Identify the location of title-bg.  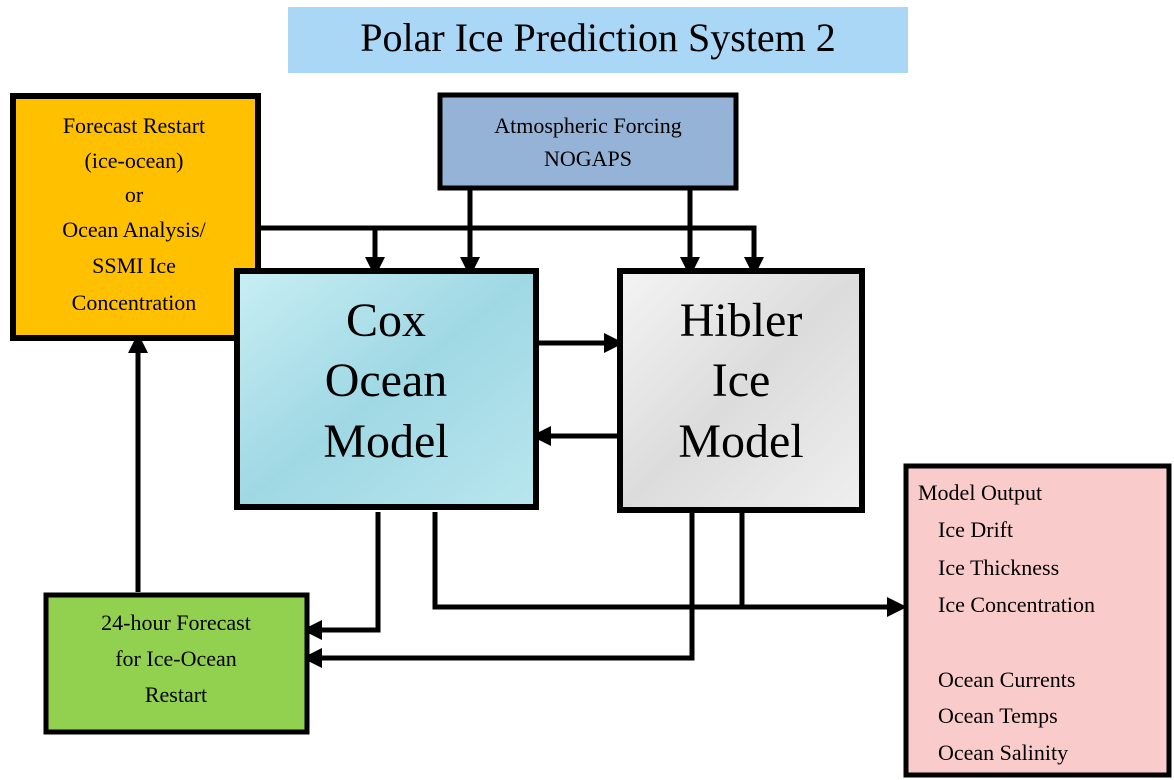
(598, 40).